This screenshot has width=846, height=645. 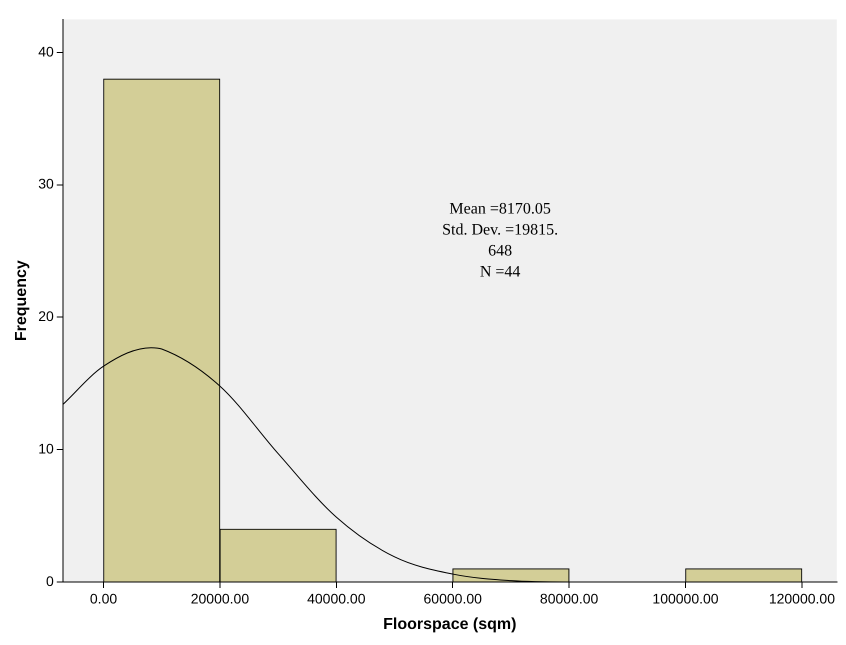 I want to click on annotation: 648, so click(x=500, y=251).